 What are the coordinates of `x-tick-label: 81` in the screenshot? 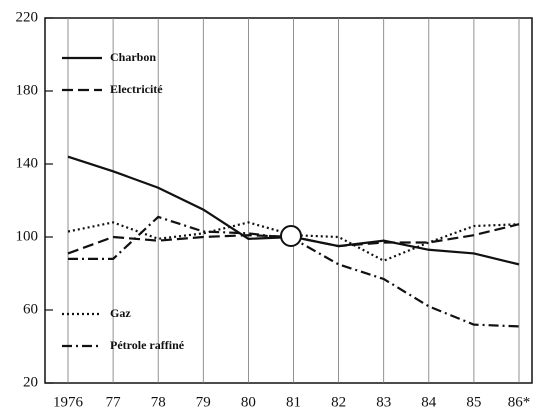 It's located at (293, 402).